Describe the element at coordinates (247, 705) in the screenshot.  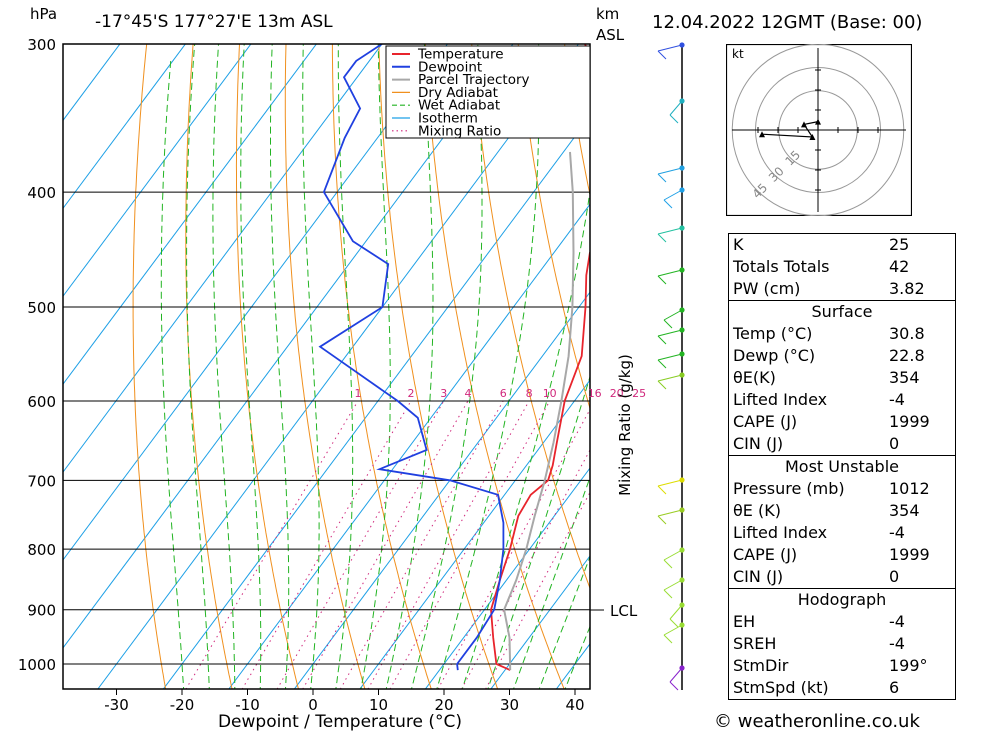
I see `x-tick-label: -10` at that location.